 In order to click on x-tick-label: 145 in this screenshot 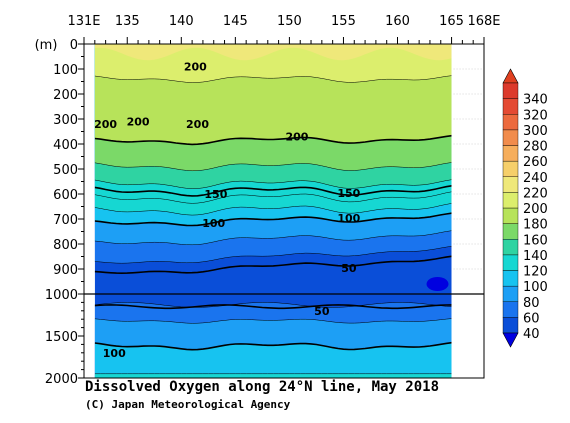, I will do `click(235, 21)`.